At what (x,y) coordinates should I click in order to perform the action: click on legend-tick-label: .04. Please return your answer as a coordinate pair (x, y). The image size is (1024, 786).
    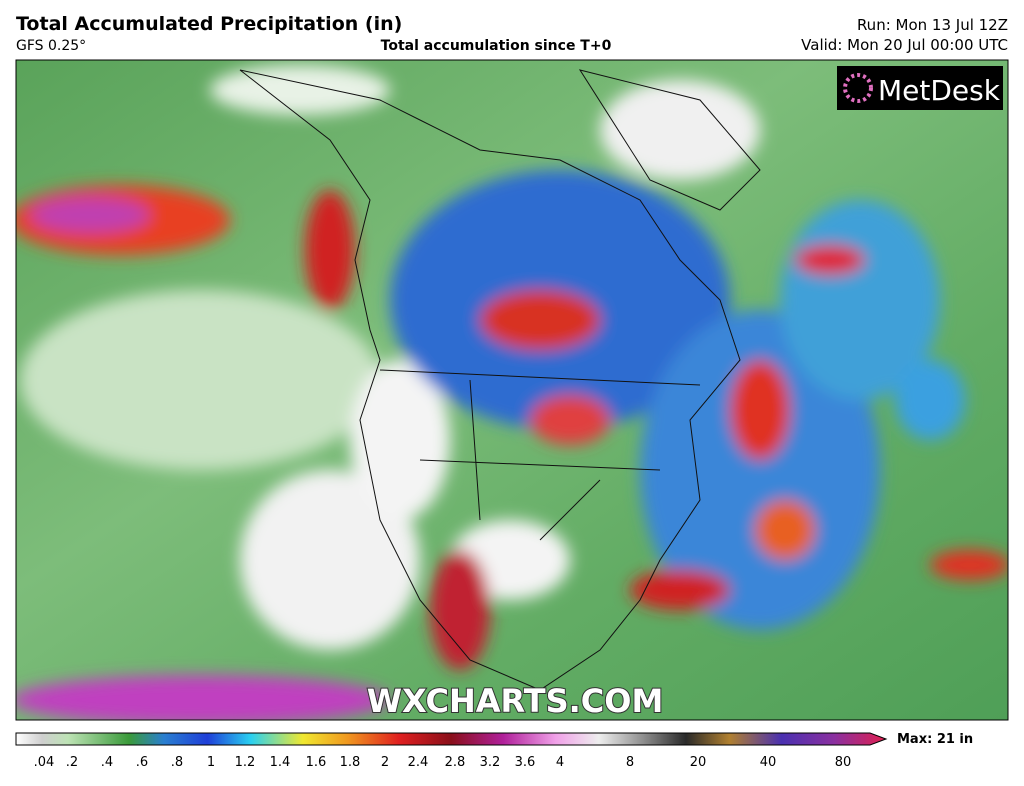
    Looking at the image, I should click on (44, 762).